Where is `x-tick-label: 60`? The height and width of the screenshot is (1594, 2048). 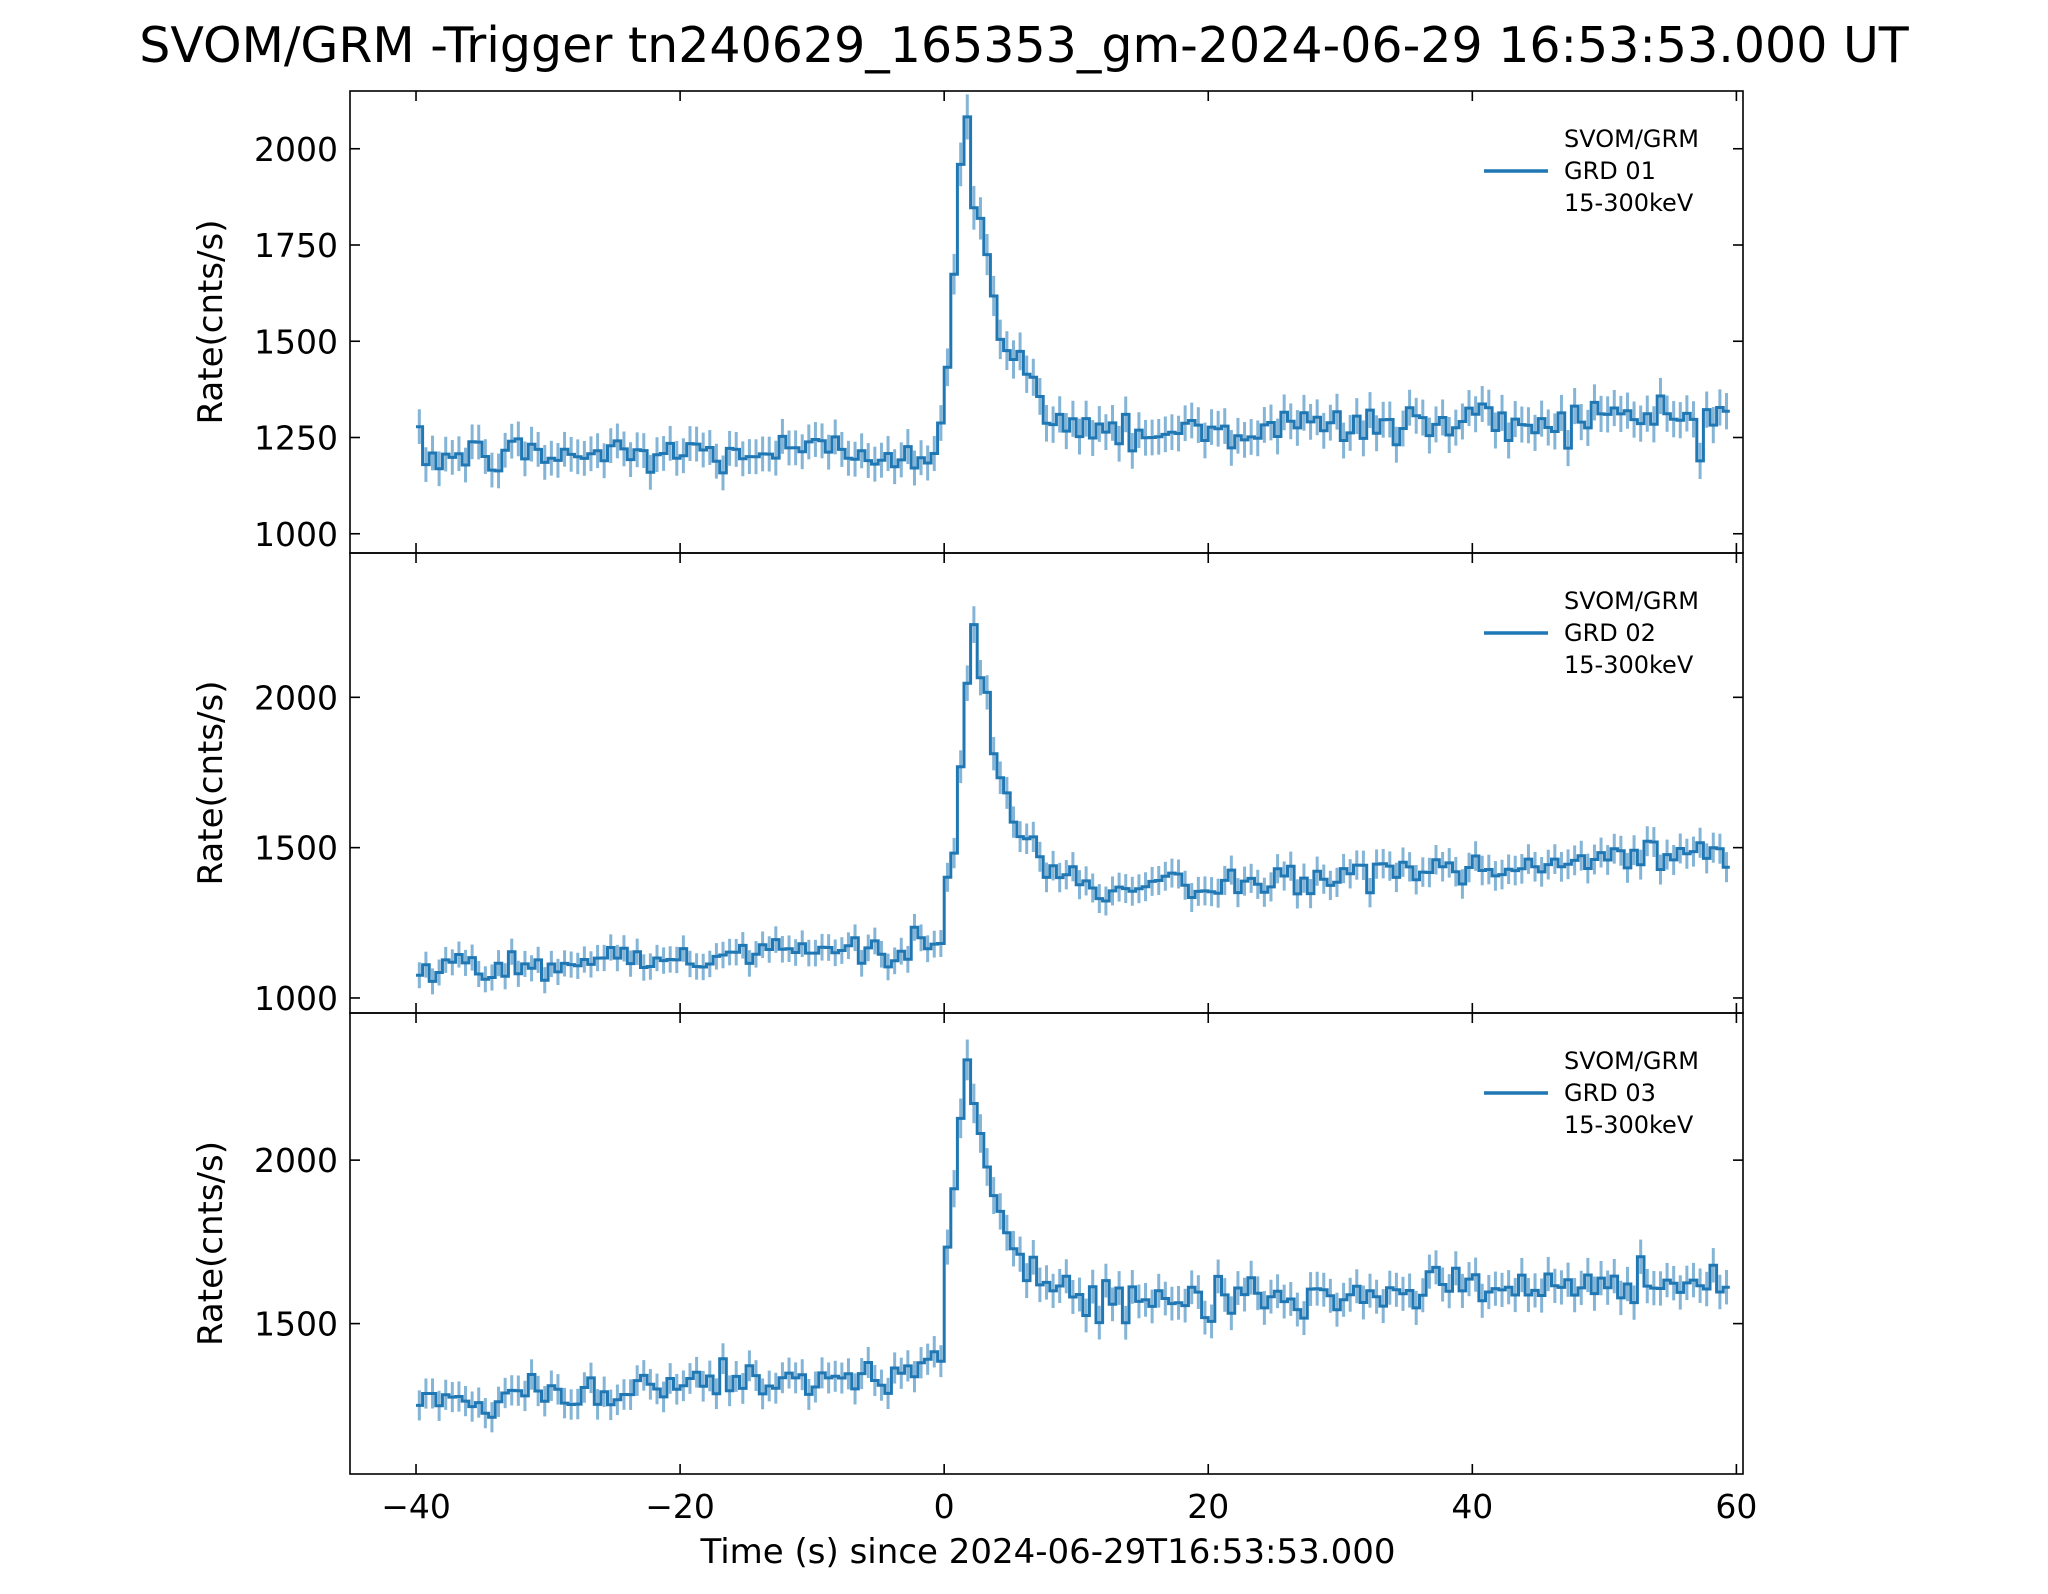
x-tick-label: 60 is located at coordinates (1736, 1506).